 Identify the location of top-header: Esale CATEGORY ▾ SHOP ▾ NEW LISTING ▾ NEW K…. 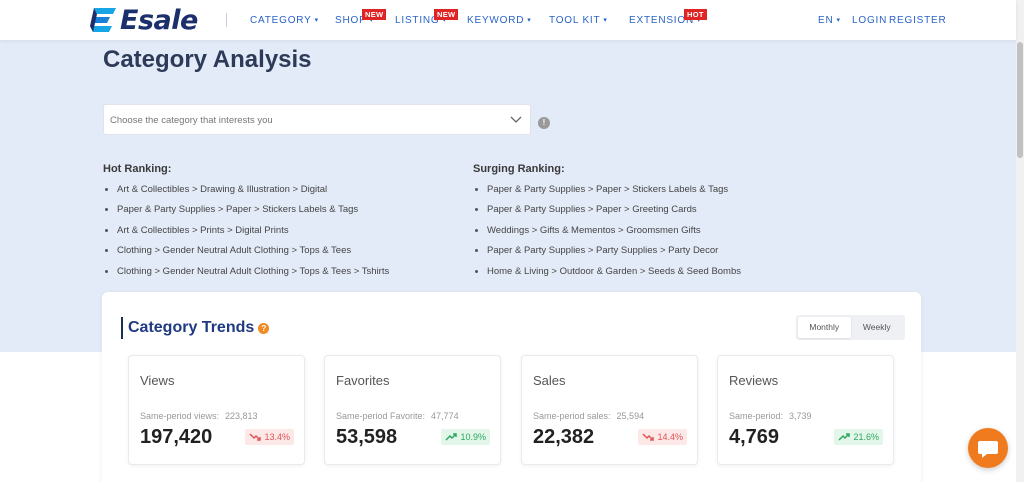
(508, 20).